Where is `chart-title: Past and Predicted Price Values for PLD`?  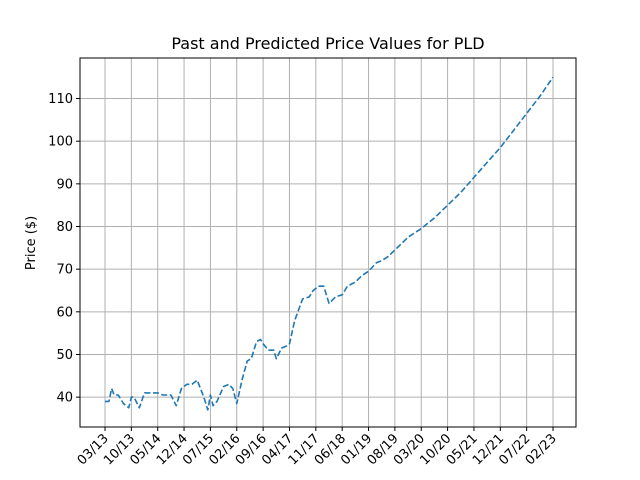
chart-title: Past and Predicted Price Values for PLD is located at coordinates (327, 43).